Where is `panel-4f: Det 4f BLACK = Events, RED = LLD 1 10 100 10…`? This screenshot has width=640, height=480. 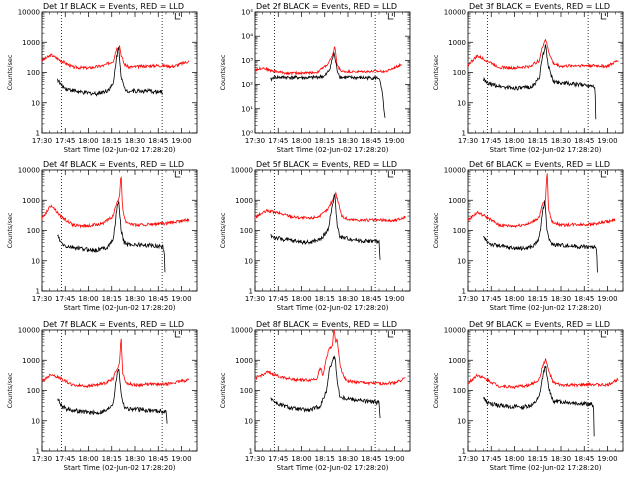 panel-4f: Det 4f BLACK = Events, RED = LLD 1 10 100 10… is located at coordinates (102, 236).